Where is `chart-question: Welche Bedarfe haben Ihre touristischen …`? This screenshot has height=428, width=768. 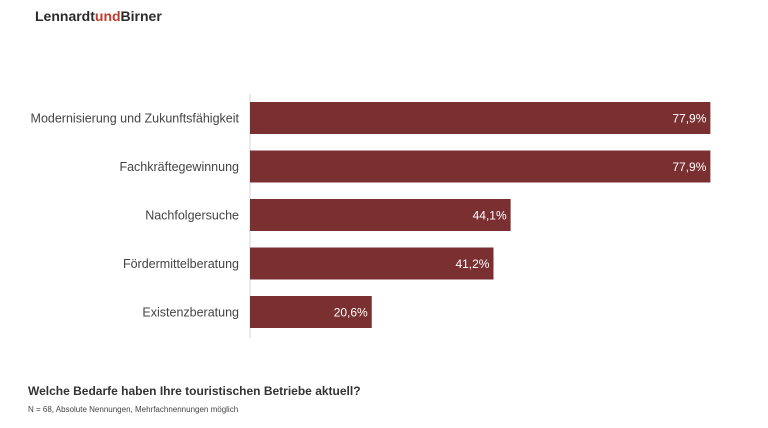
chart-question: Welche Bedarfe haben Ihre touristischen … is located at coordinates (194, 391).